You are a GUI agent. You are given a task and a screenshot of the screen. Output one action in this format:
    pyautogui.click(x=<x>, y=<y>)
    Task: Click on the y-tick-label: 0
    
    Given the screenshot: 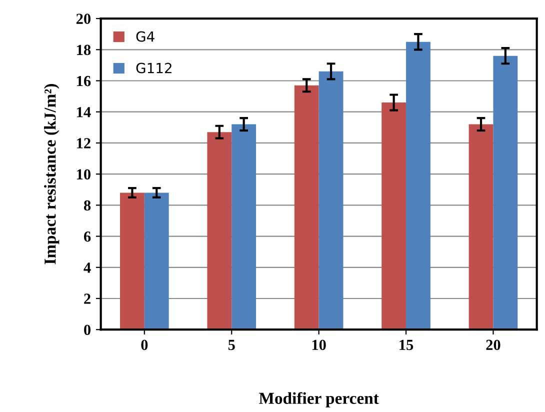 What is the action you would take?
    pyautogui.click(x=87, y=330)
    